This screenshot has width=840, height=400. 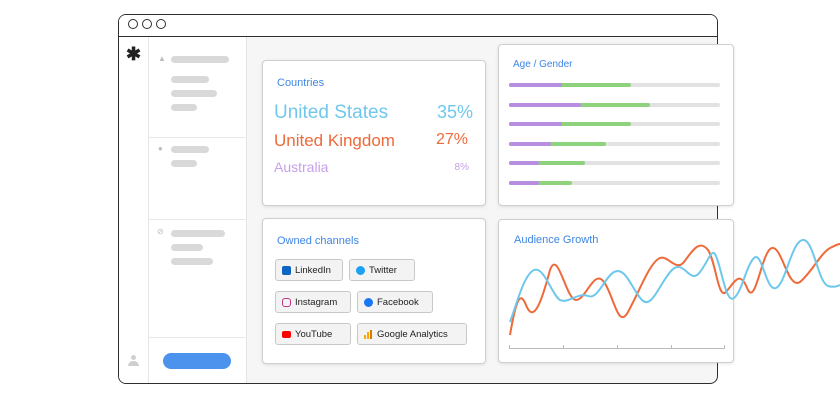 I want to click on country-name: Australia, so click(x=301, y=167).